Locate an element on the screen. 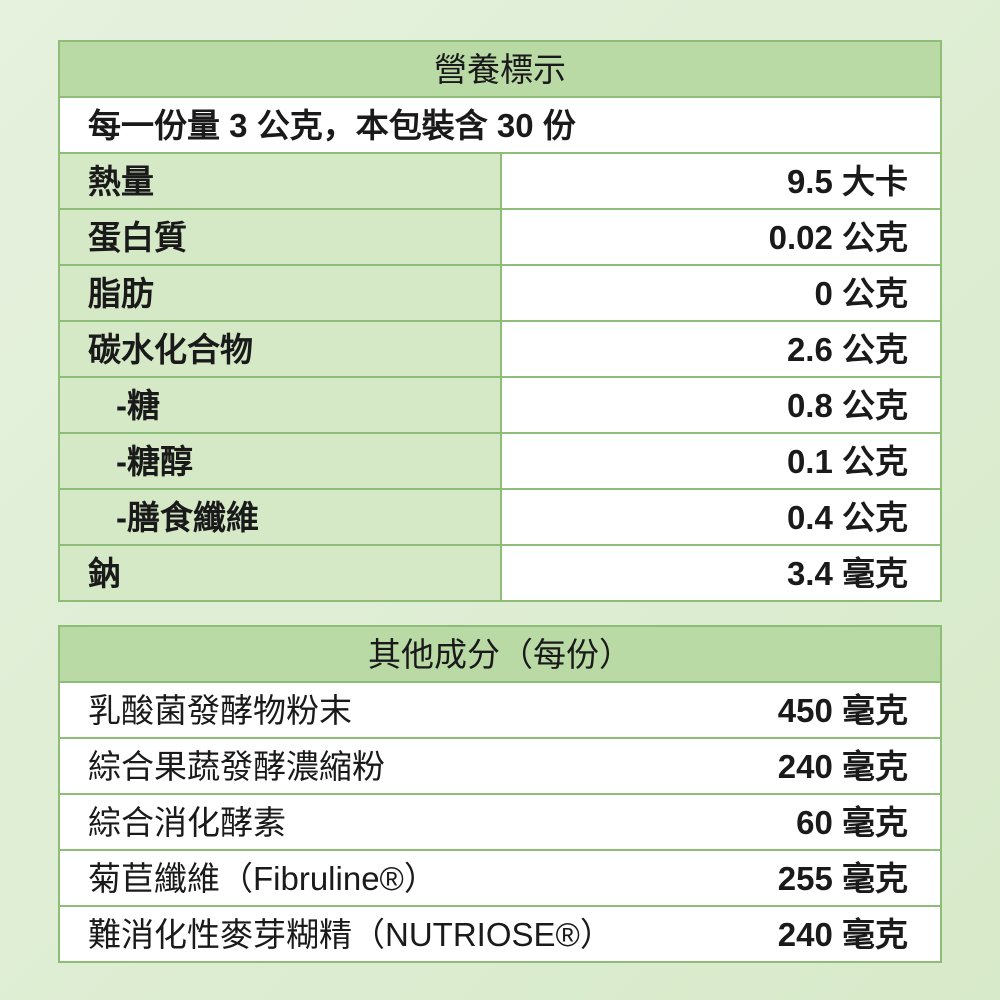 The height and width of the screenshot is (1000, 1000). nutrient-label: 脂肪 is located at coordinates (280, 293).